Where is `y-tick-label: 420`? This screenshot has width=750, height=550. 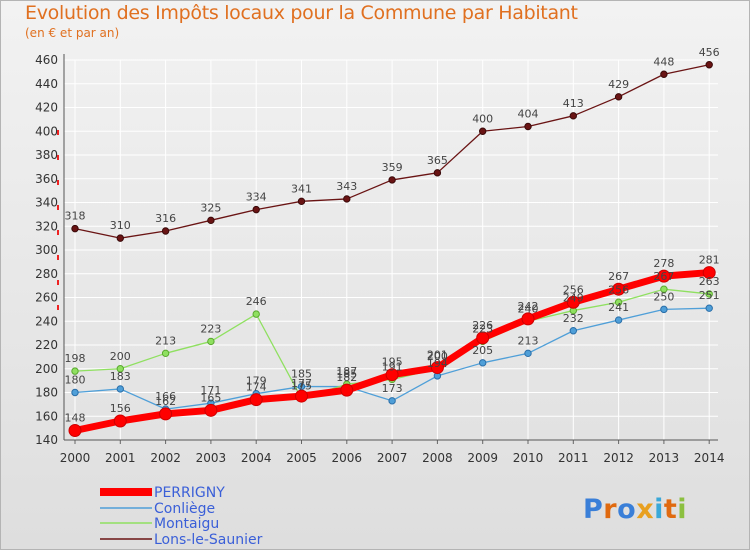 y-tick-label: 420 is located at coordinates (46, 108).